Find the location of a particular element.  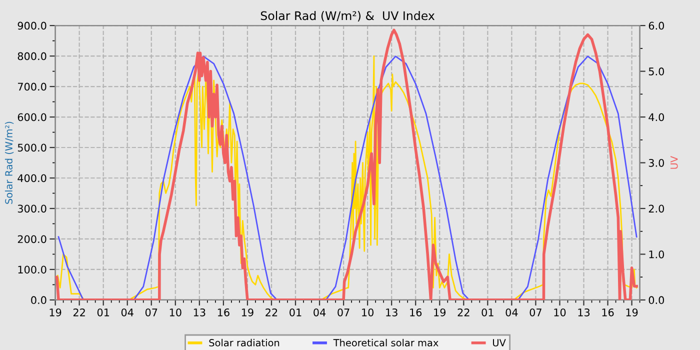

y-axis-title: Solar Rad (W/m²) is located at coordinates (9, 163).